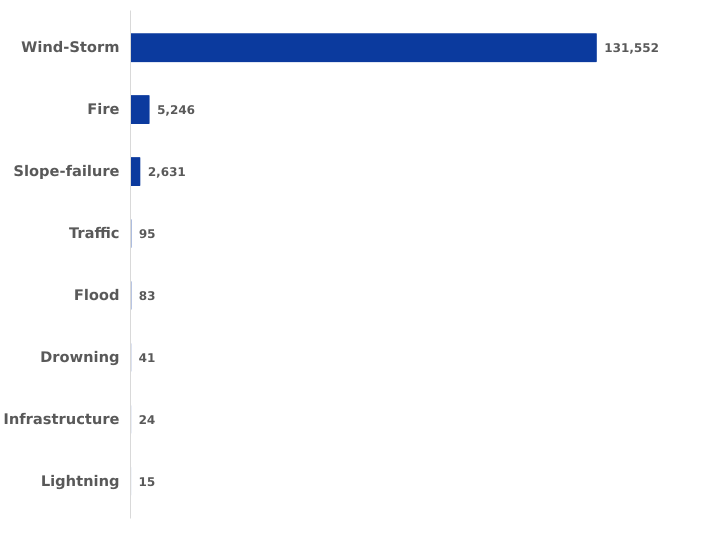 The width and height of the screenshot is (707, 534). What do you see at coordinates (147, 419) in the screenshot?
I see `data-label: 24` at bounding box center [147, 419].